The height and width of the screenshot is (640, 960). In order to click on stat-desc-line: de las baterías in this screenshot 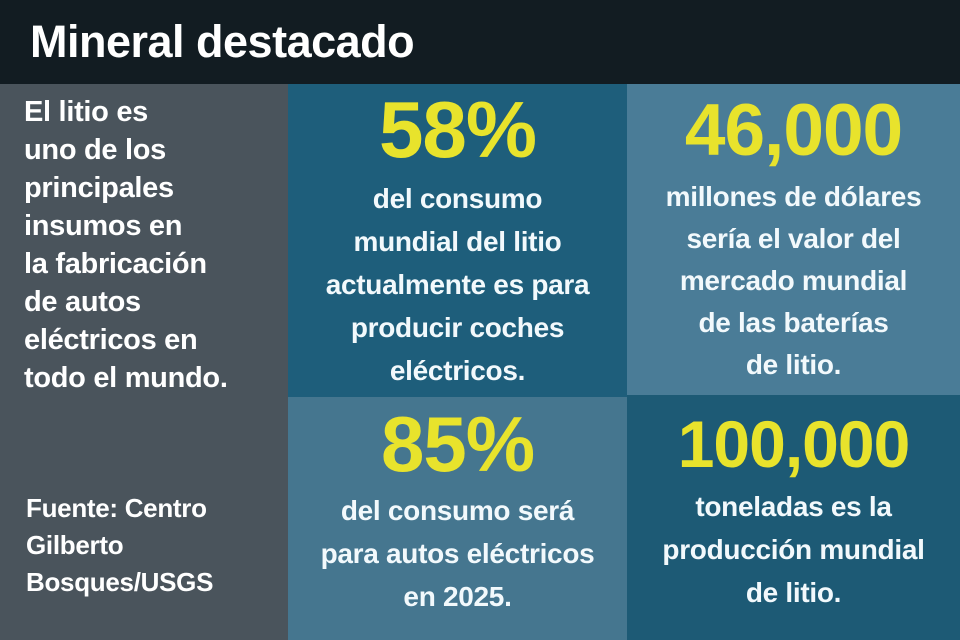, I will do `click(793, 322)`.